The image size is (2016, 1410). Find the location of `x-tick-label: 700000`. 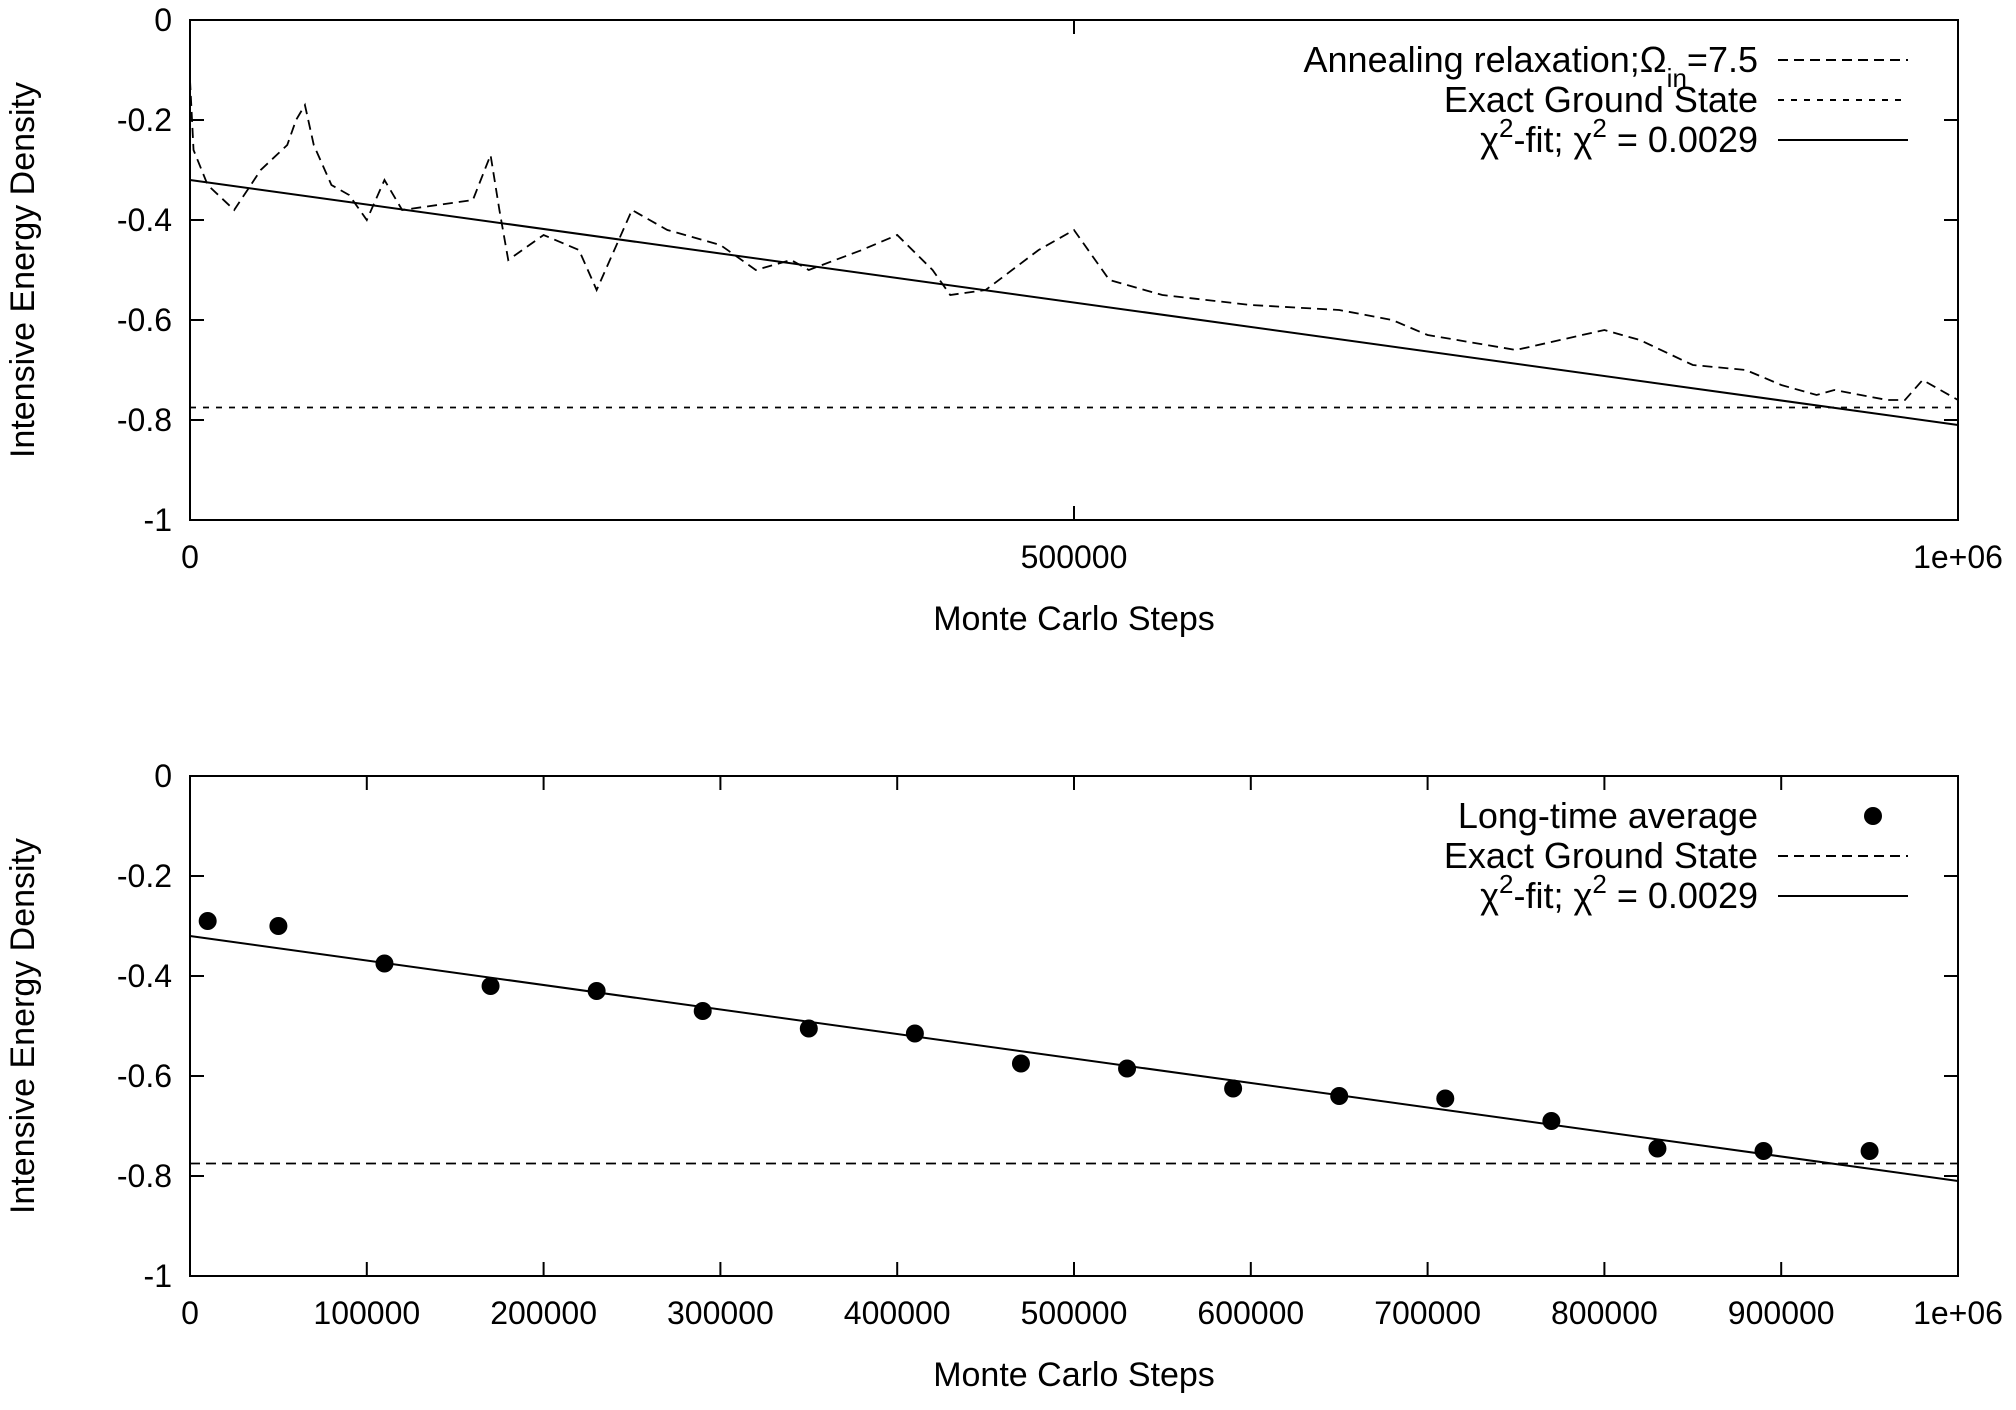

x-tick-label: 700000 is located at coordinates (1427, 1313).